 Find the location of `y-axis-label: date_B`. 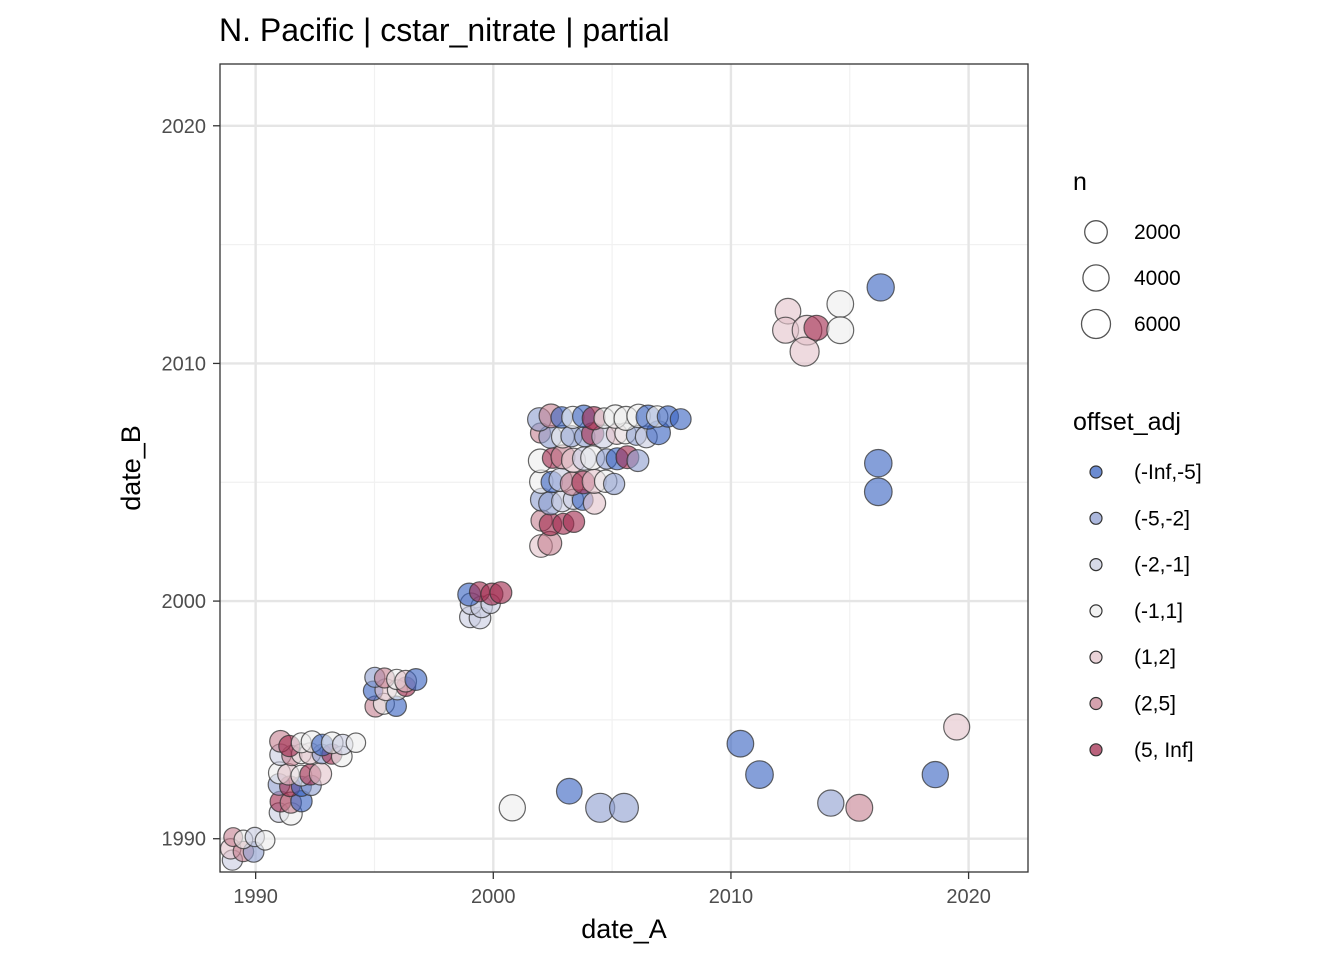

y-axis-label: date_B is located at coordinates (131, 468).